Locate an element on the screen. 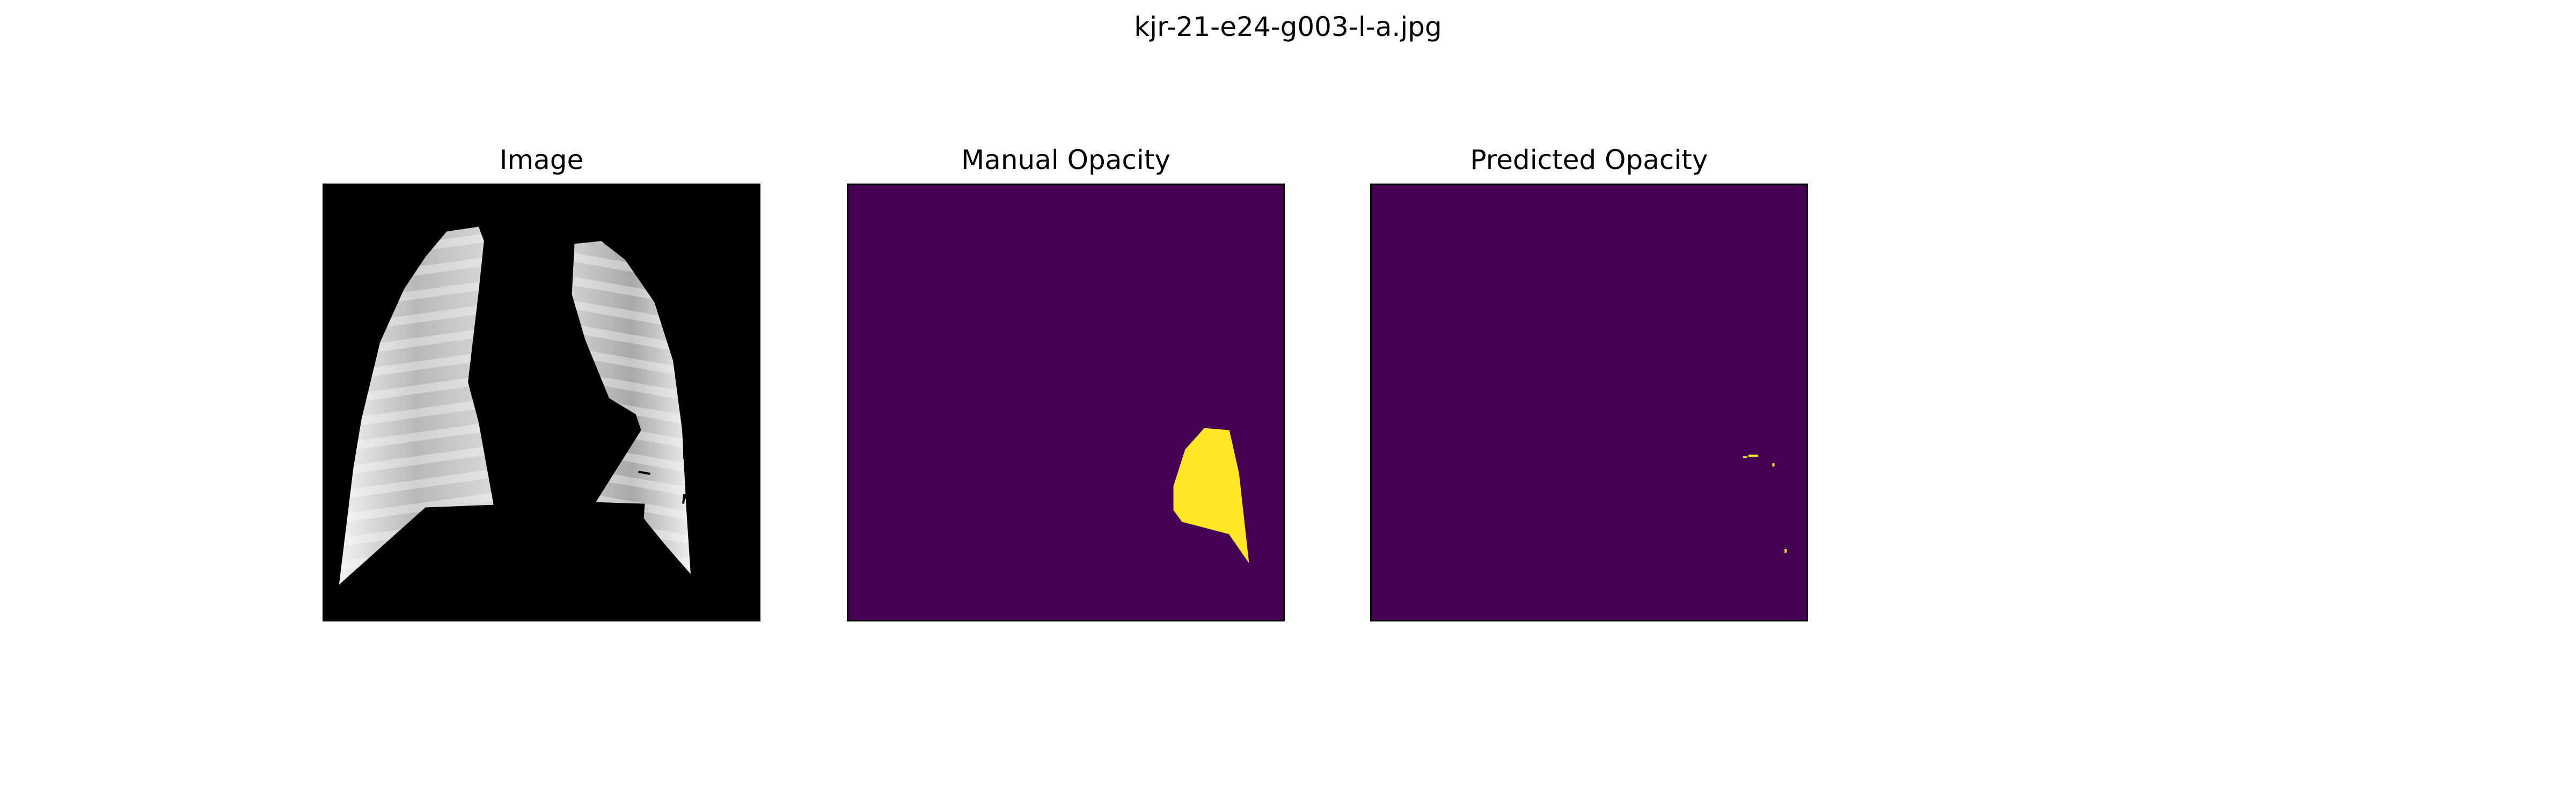  predicted-opacity-panel is located at coordinates (1589, 402).